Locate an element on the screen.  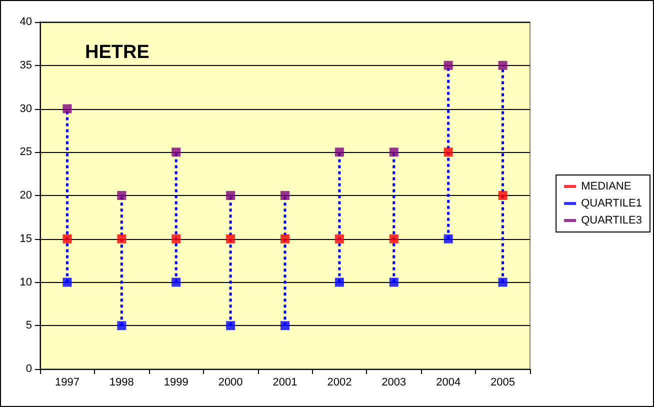
x-tick-label: 2005 is located at coordinates (503, 382).